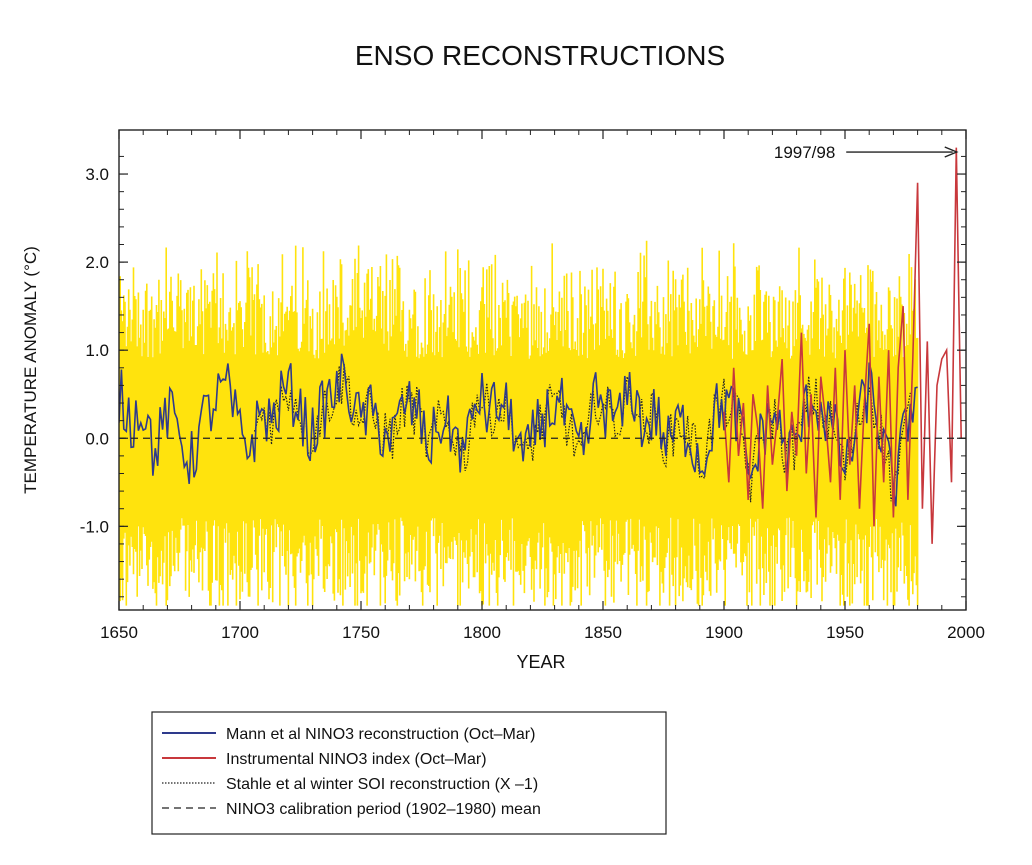 This screenshot has height=865, width=1032. I want to click on series-stahle, so click(582, 433).